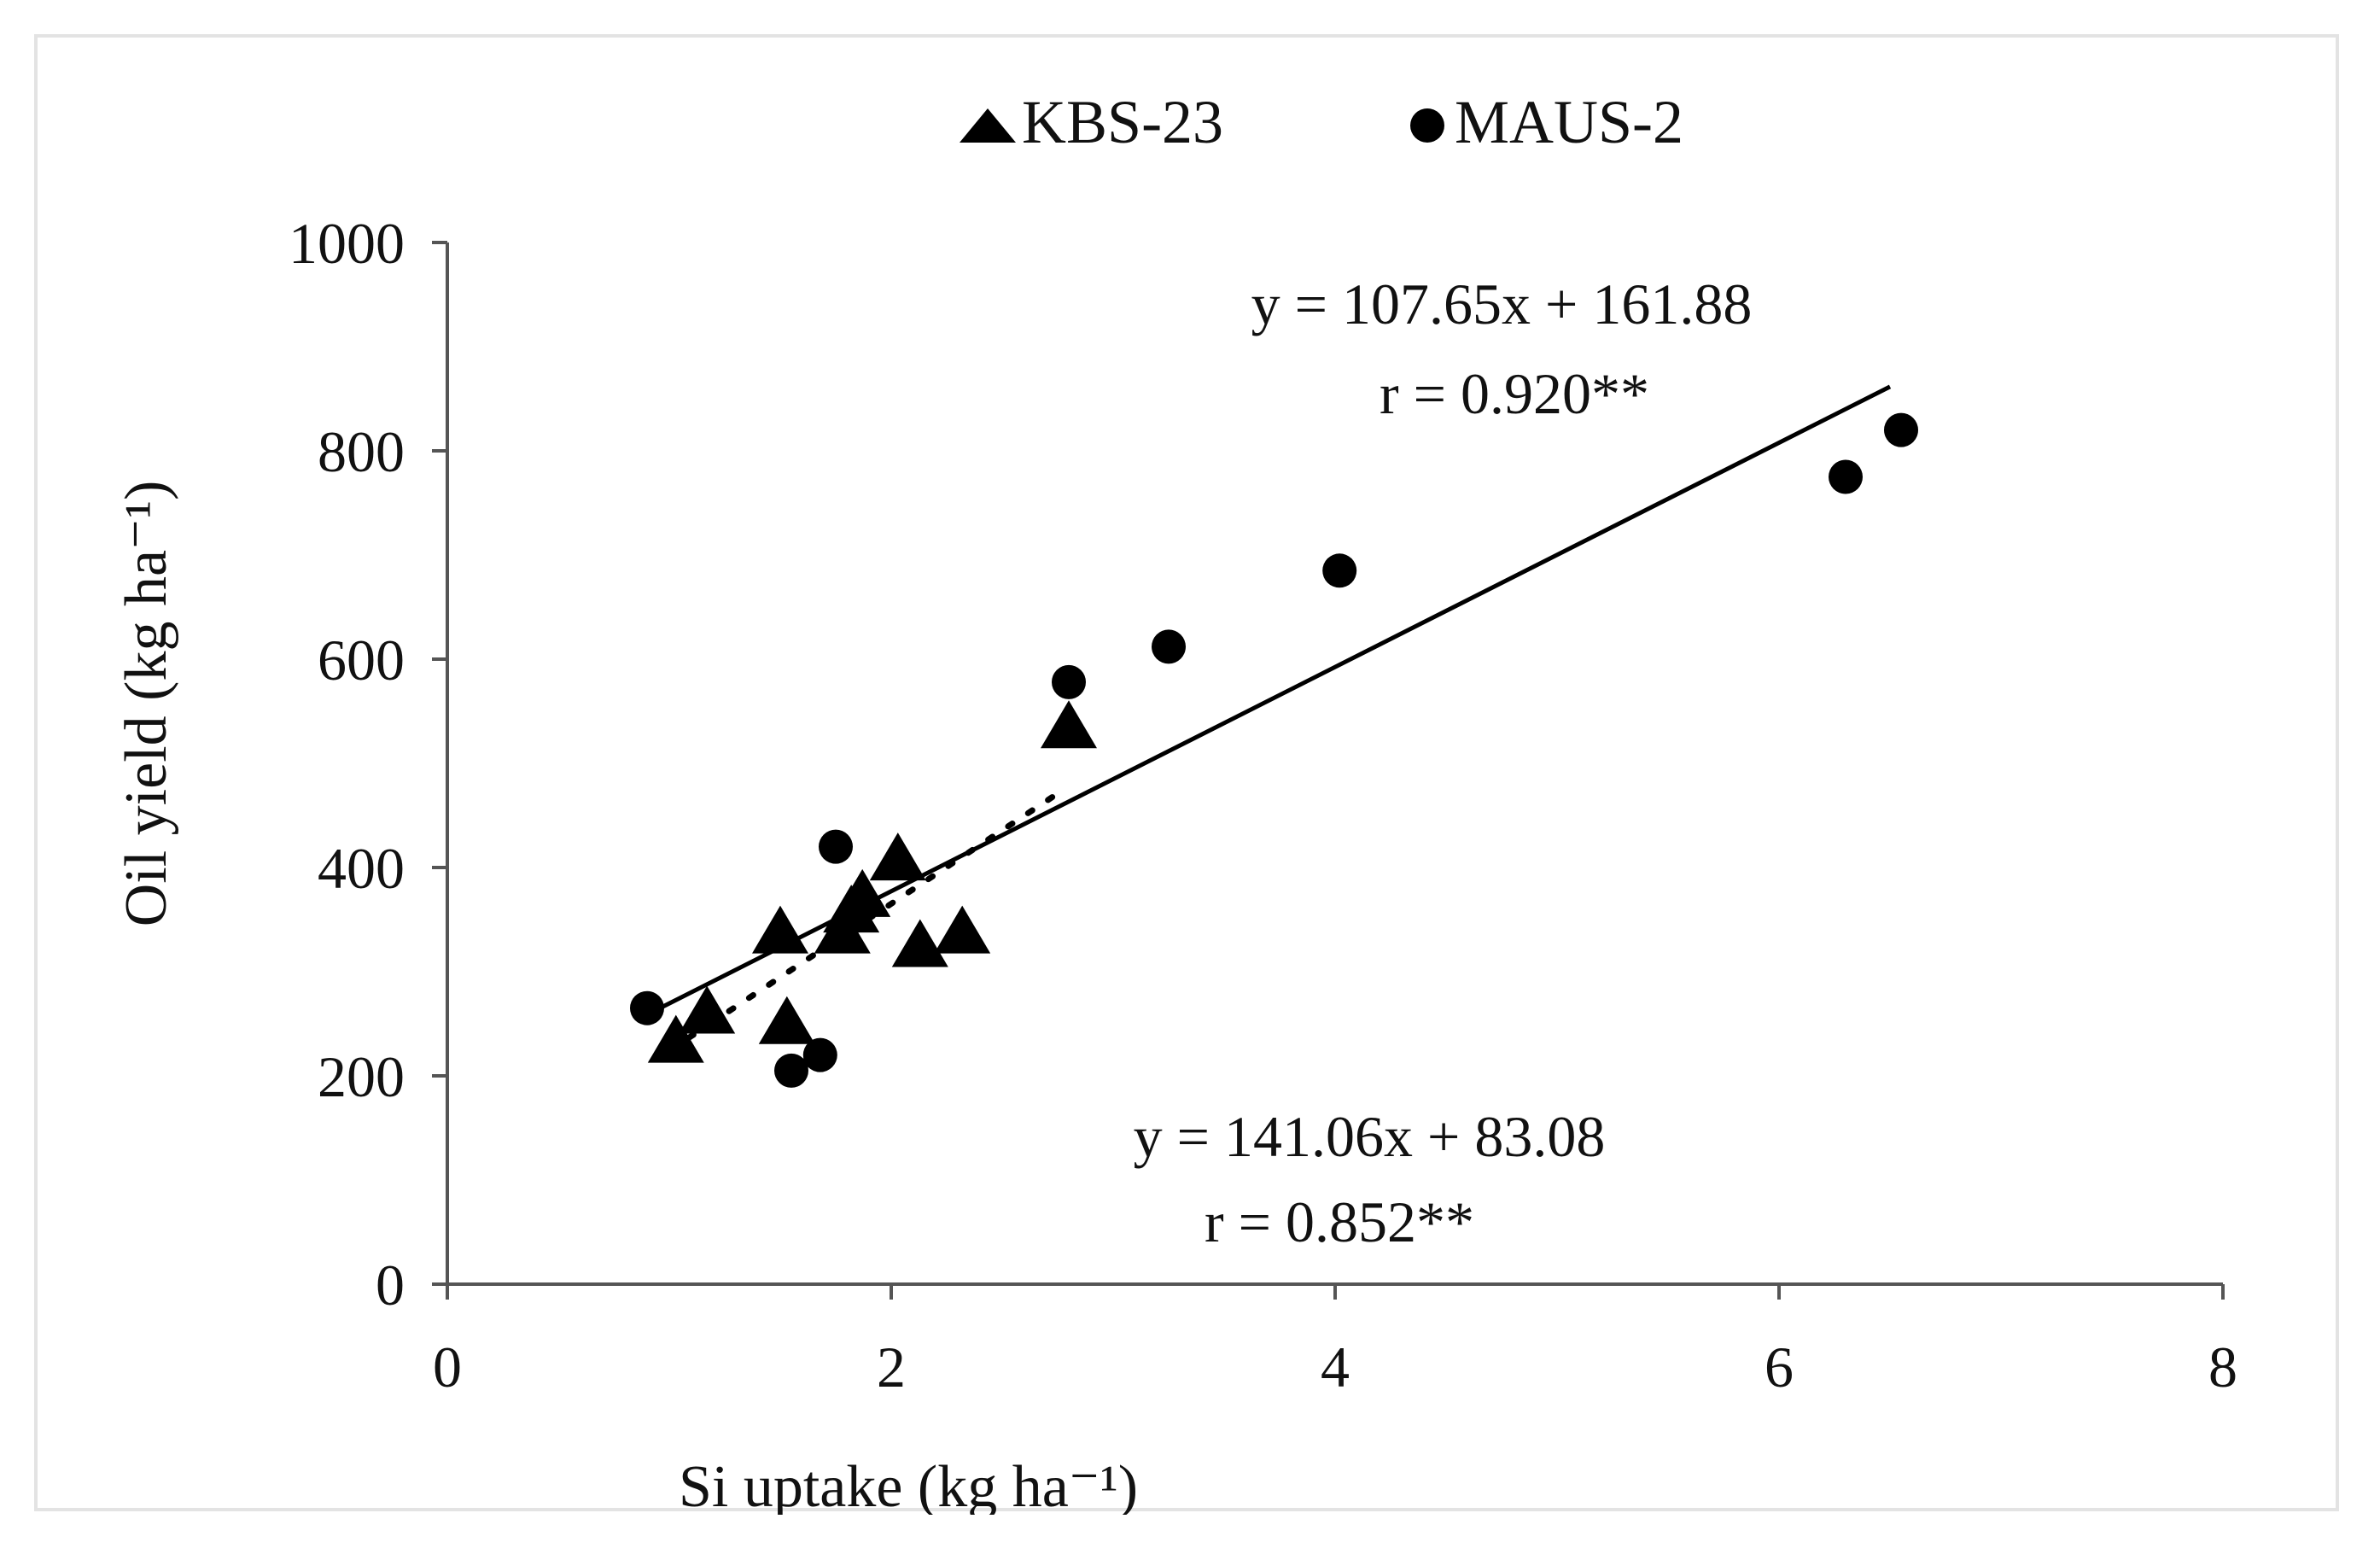 This screenshot has width=2380, height=1554. I want to click on x-tick-label: 0, so click(448, 1367).